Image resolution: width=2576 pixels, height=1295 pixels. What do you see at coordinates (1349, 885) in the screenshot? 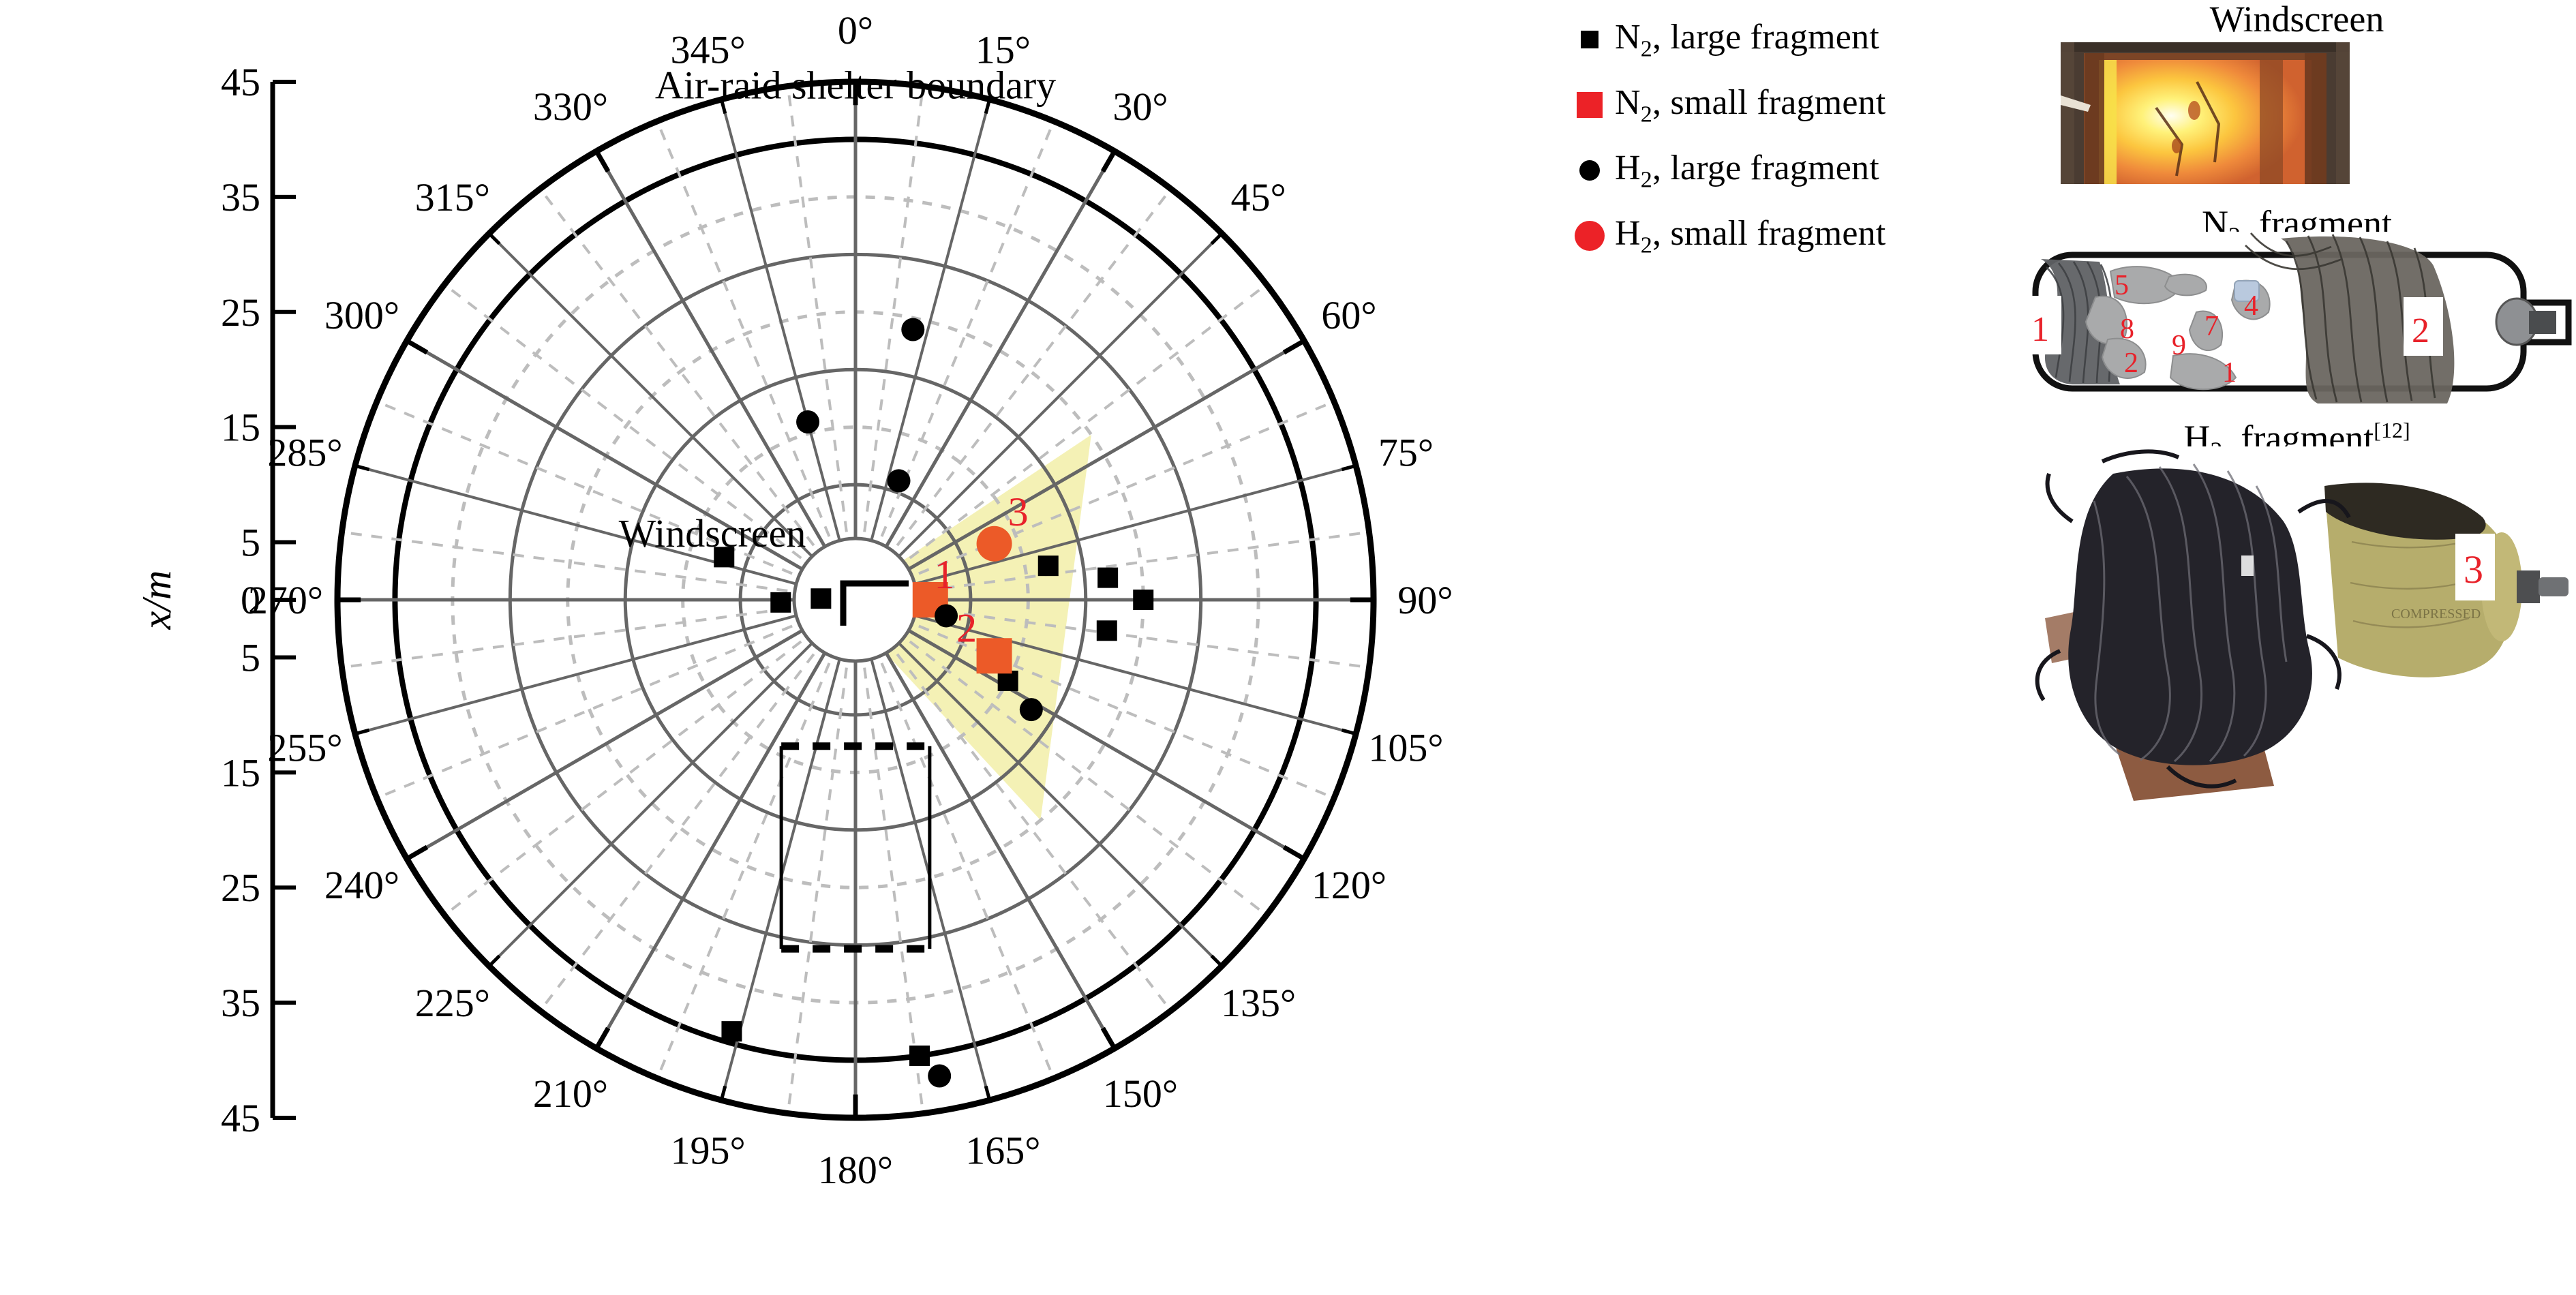
I see `angular-label-120deg: 120°` at bounding box center [1349, 885].